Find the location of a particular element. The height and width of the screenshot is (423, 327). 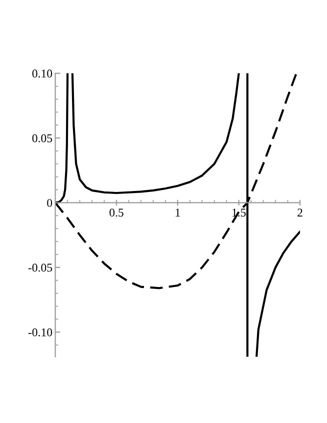

y-tick-label: 0.10 is located at coordinates (42, 74).